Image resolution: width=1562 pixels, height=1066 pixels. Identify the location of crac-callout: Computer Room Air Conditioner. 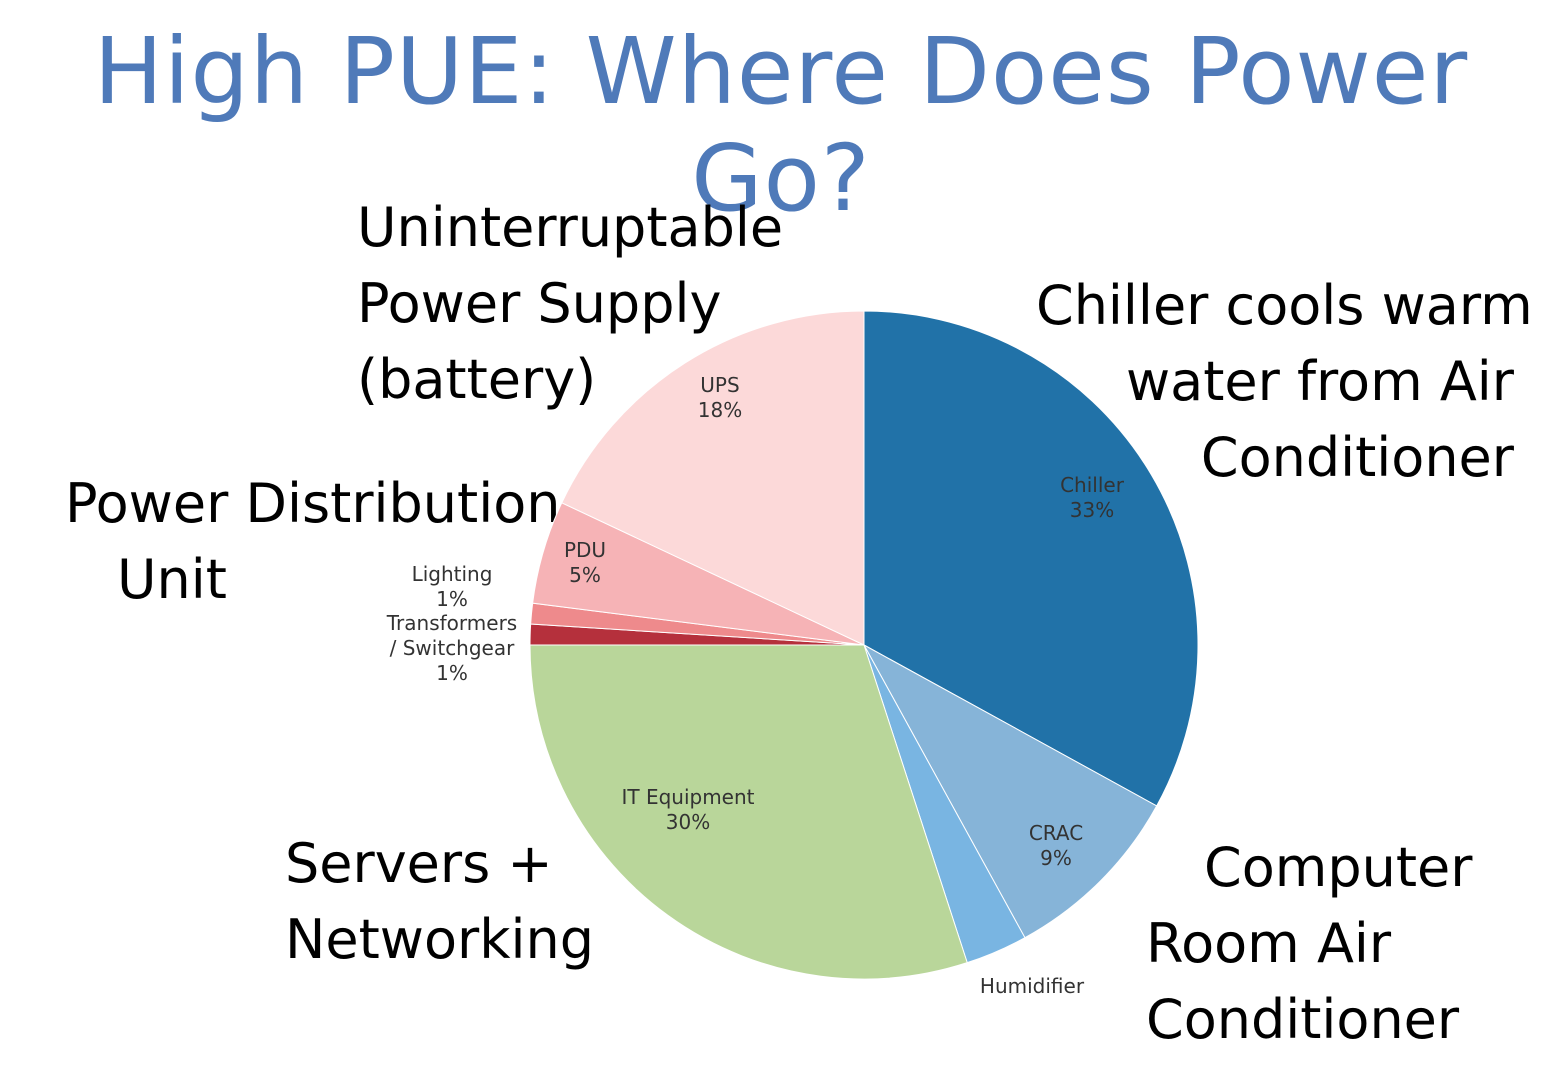
(1309, 944).